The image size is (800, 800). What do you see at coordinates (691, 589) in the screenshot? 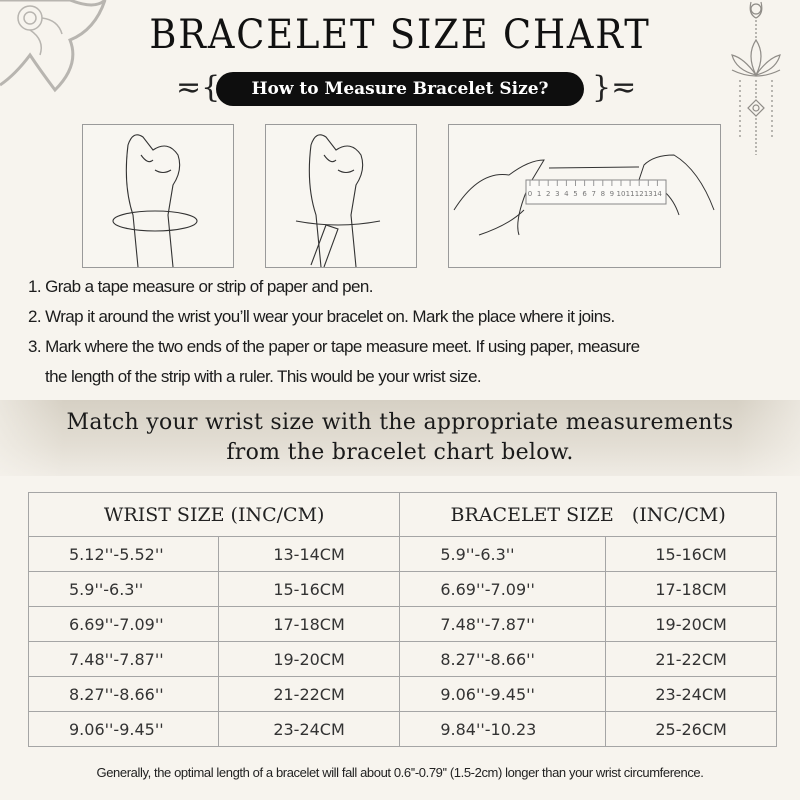
I see `bracelet-cm-cell: 17-18CM` at bounding box center [691, 589].